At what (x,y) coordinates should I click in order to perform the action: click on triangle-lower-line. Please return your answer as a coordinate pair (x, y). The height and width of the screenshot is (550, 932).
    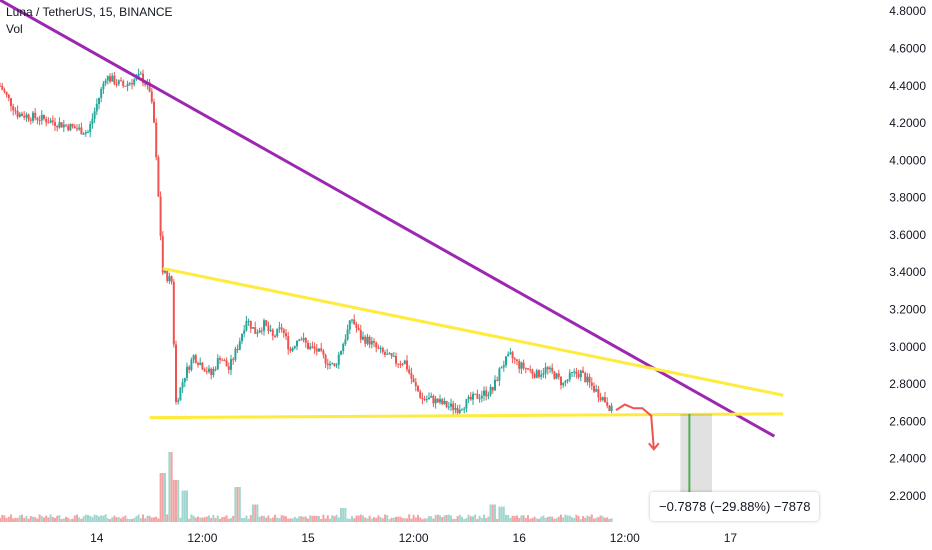
    Looking at the image, I should click on (466, 416).